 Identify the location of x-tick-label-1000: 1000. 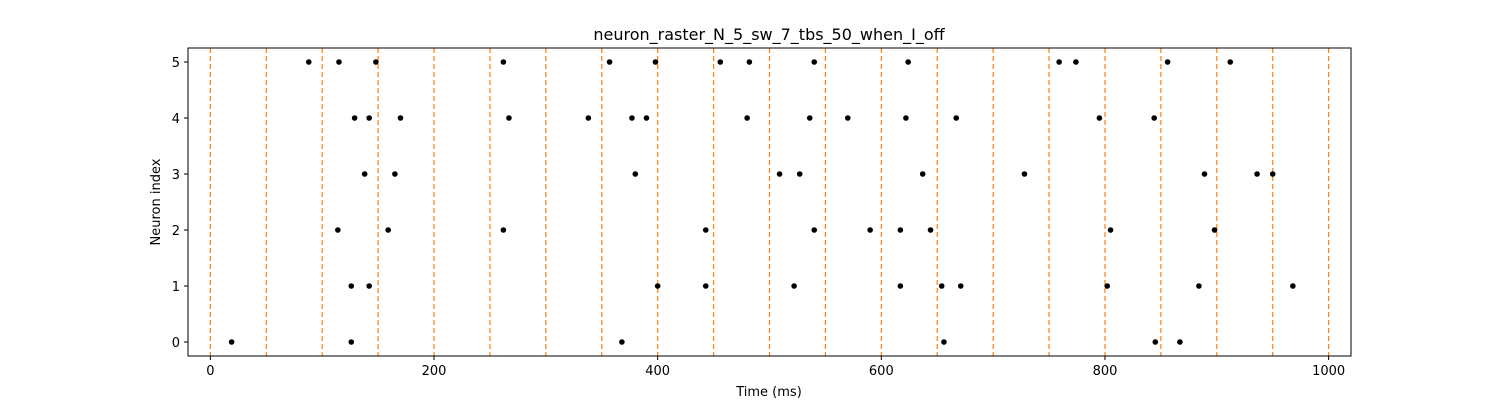
(1328, 371).